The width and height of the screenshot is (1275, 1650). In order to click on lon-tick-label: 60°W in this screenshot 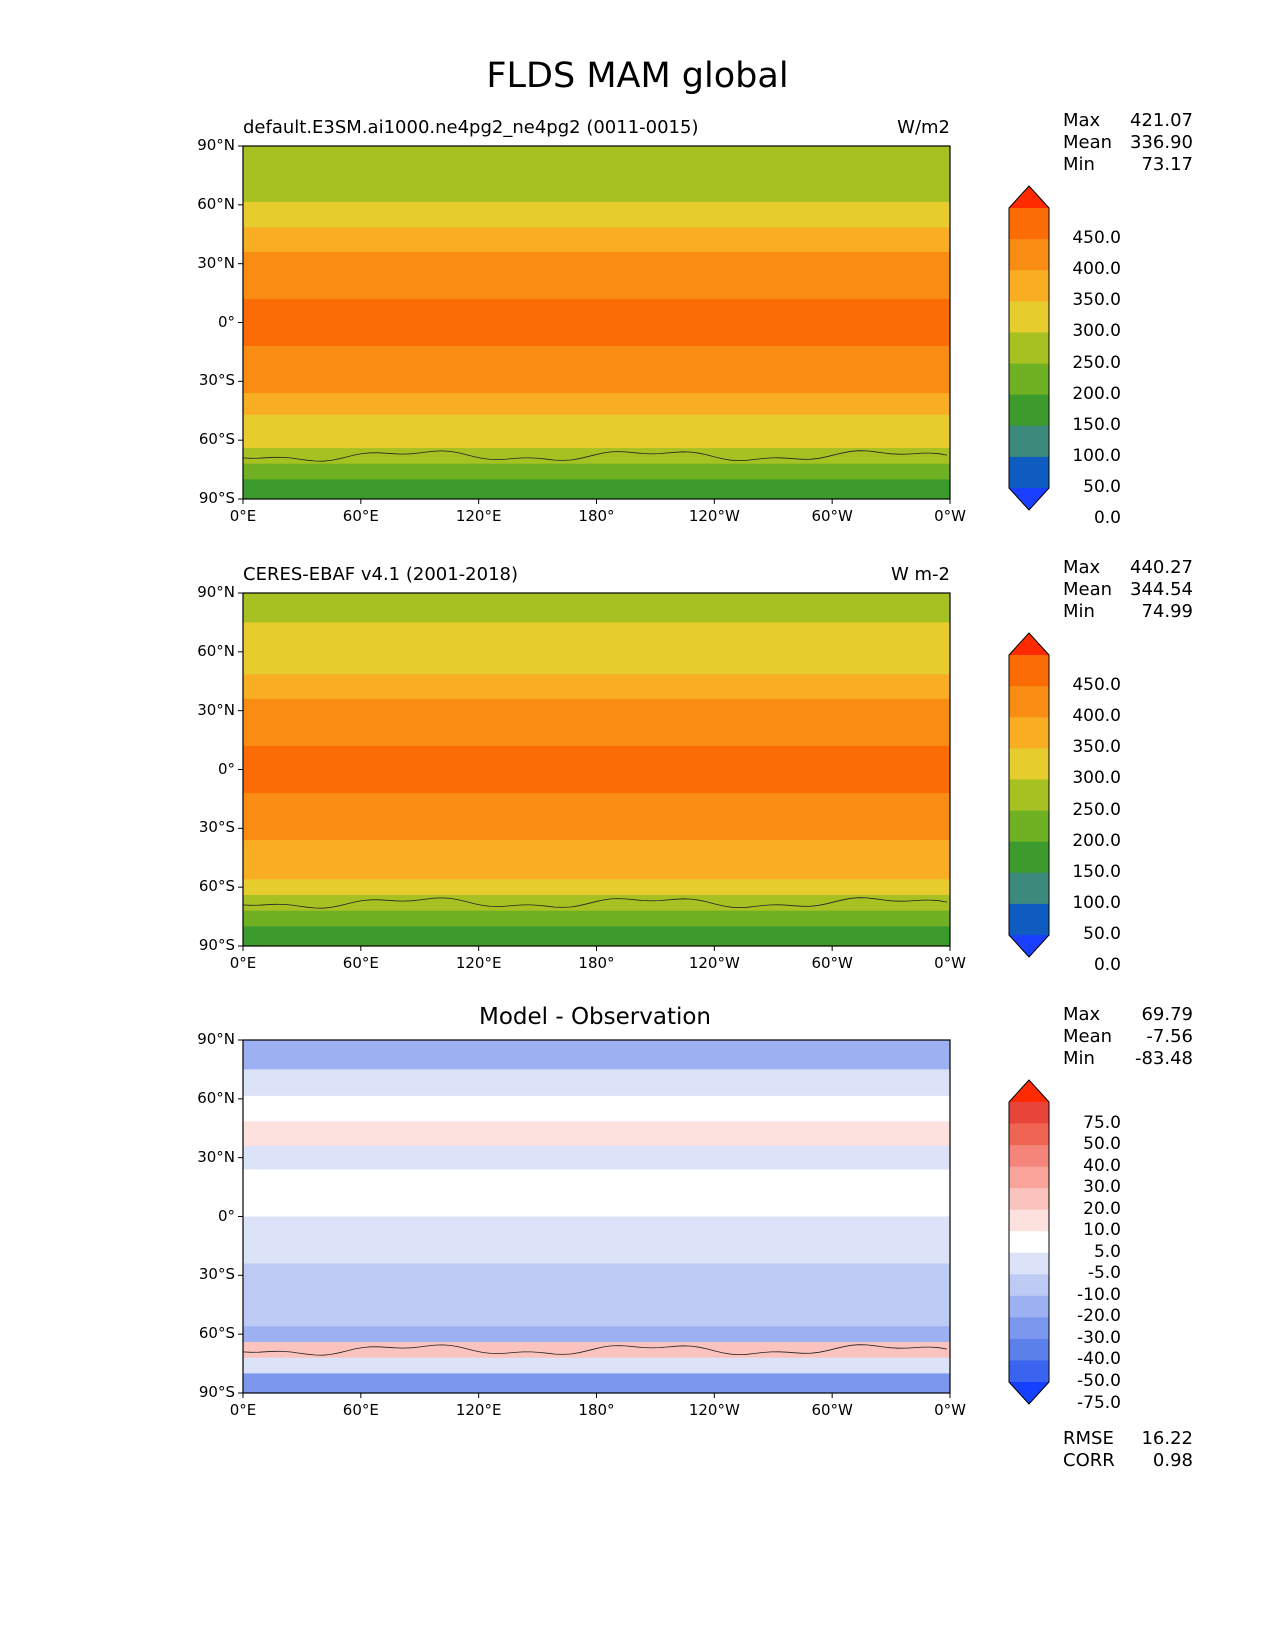, I will do `click(832, 1410)`.